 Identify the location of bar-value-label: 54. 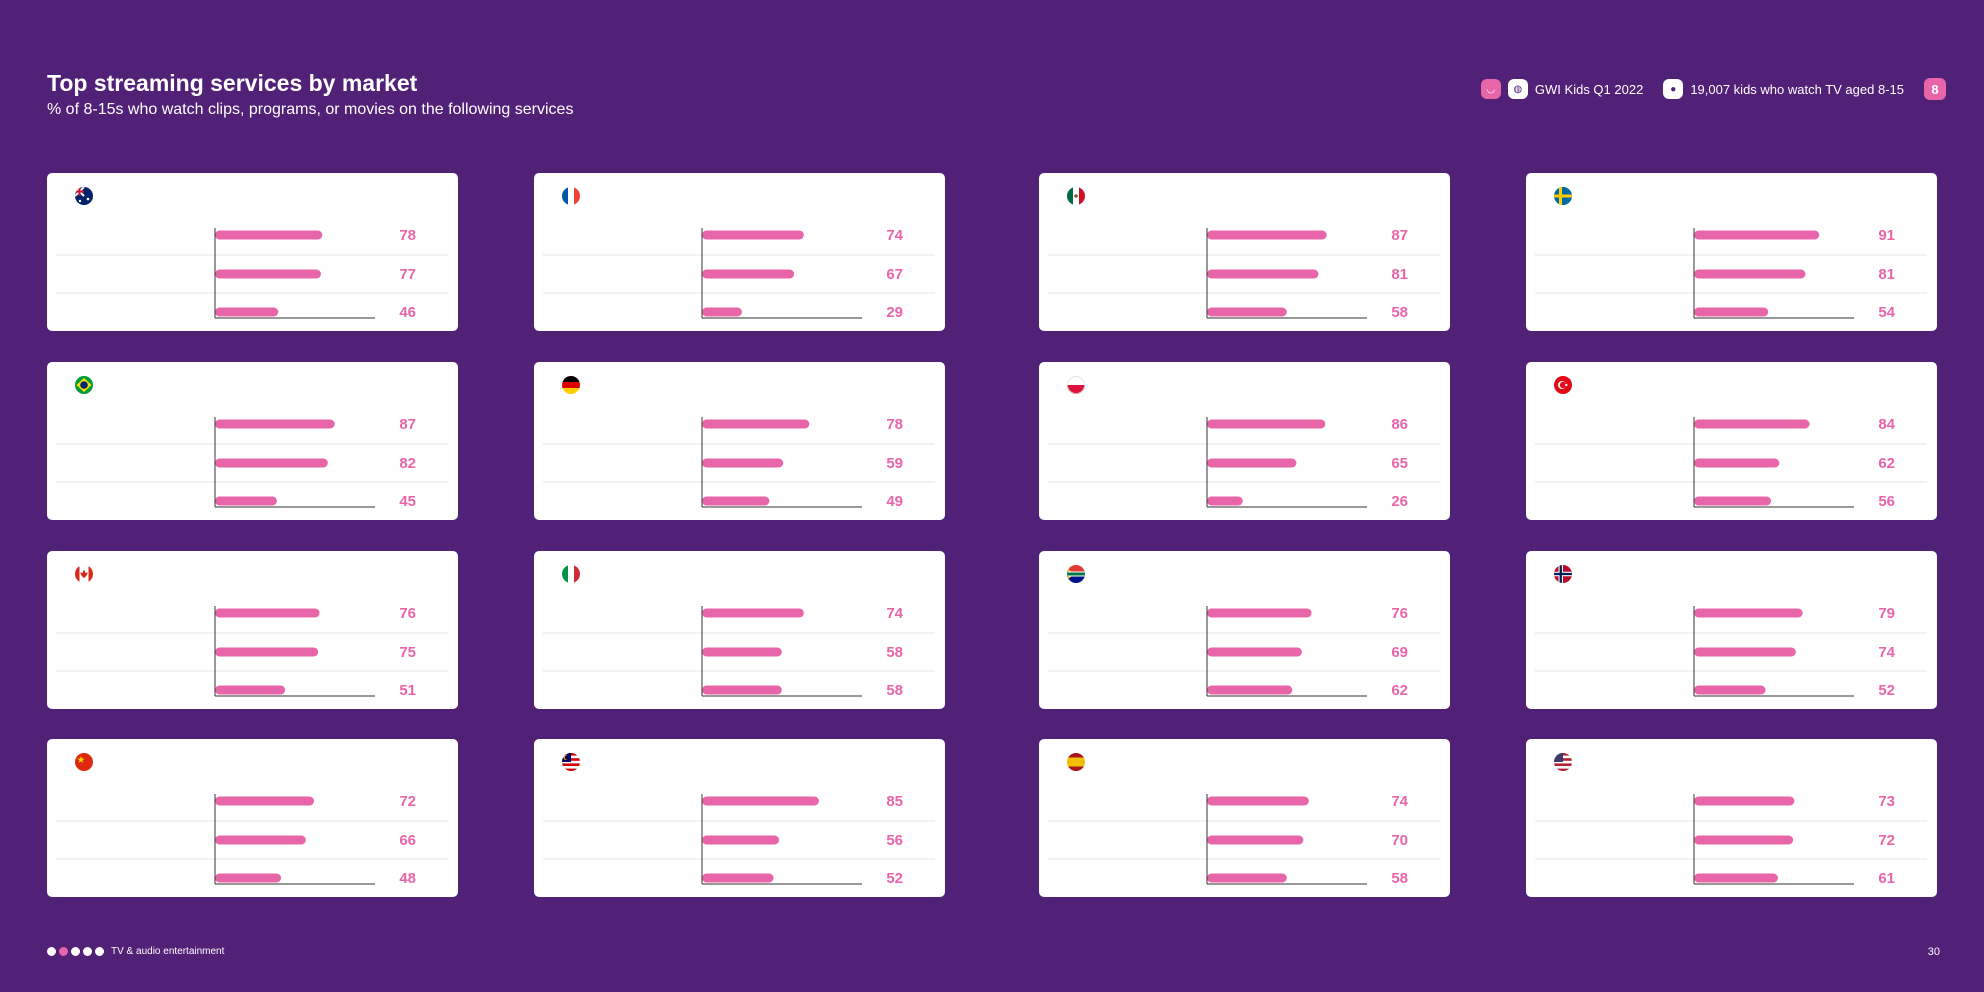
(1886, 312).